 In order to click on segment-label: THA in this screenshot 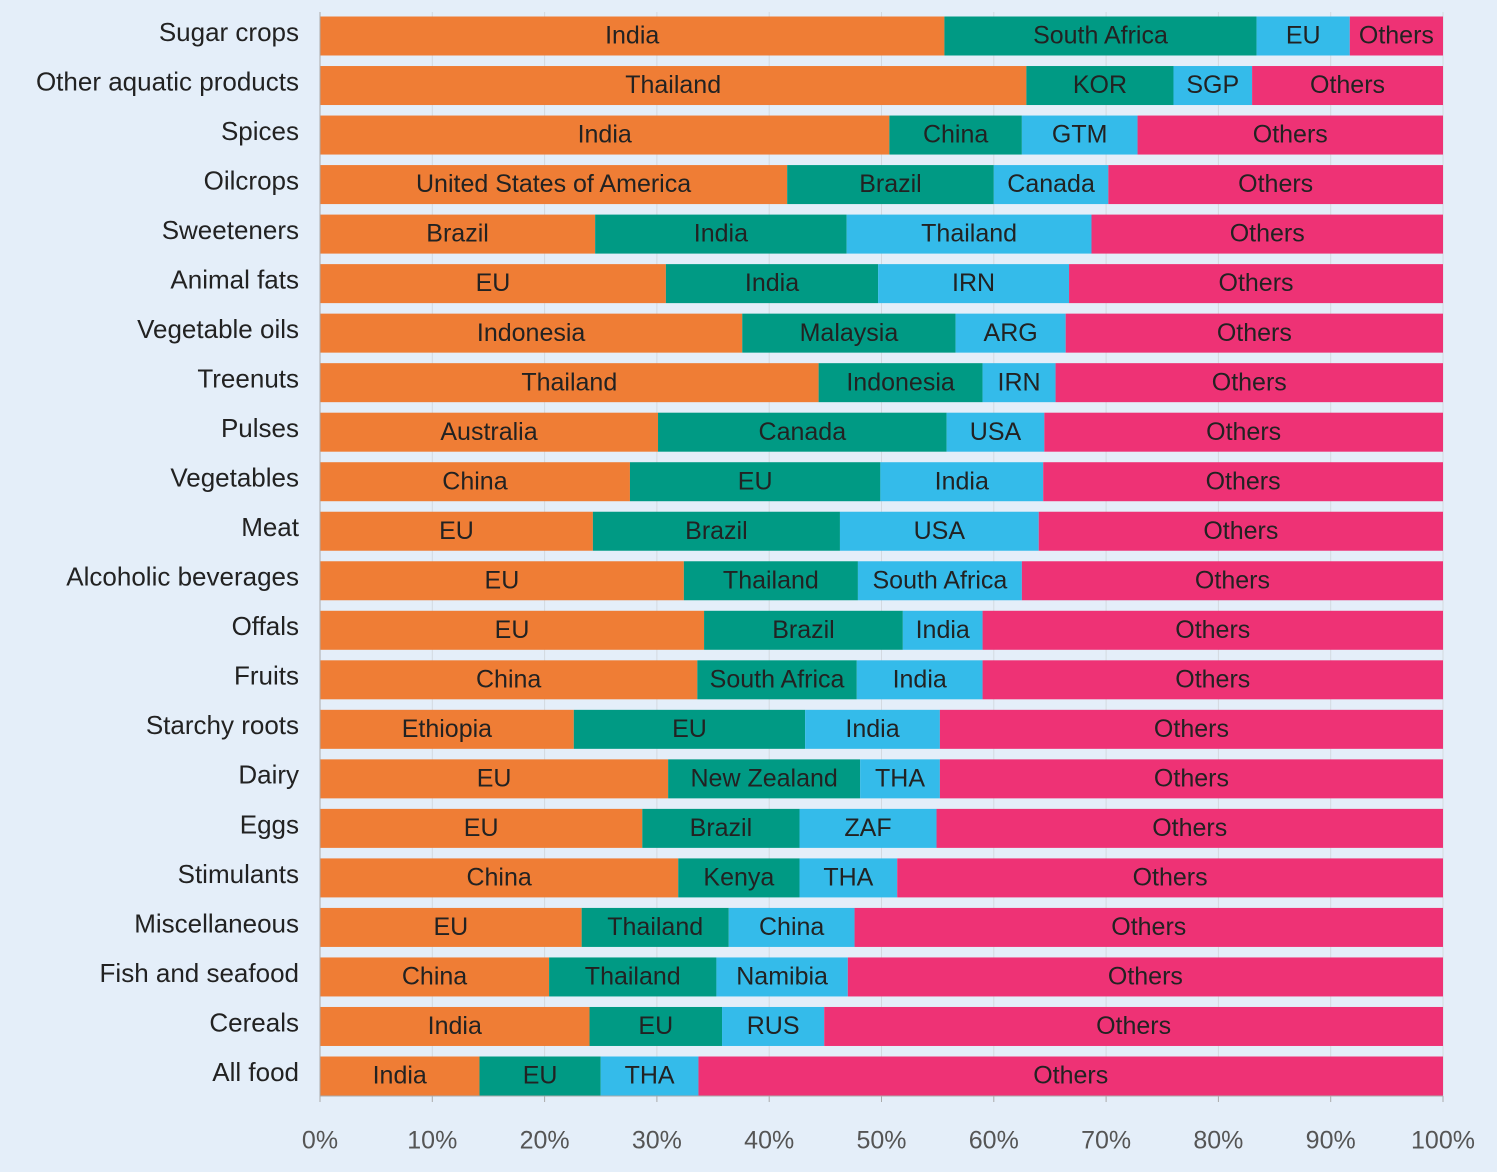, I will do `click(900, 778)`.